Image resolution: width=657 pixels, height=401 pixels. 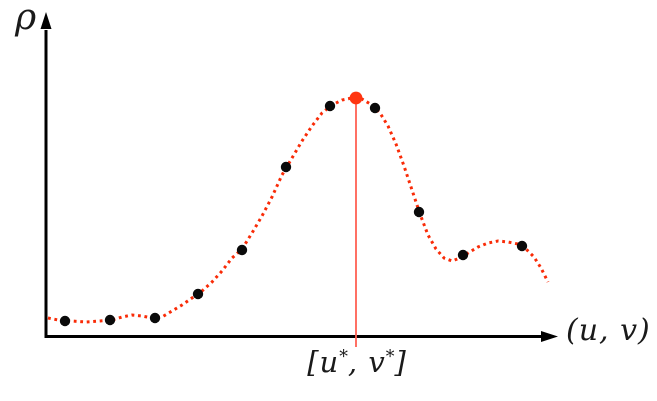 What do you see at coordinates (356, 98) in the screenshot?
I see `peak-point` at bounding box center [356, 98].